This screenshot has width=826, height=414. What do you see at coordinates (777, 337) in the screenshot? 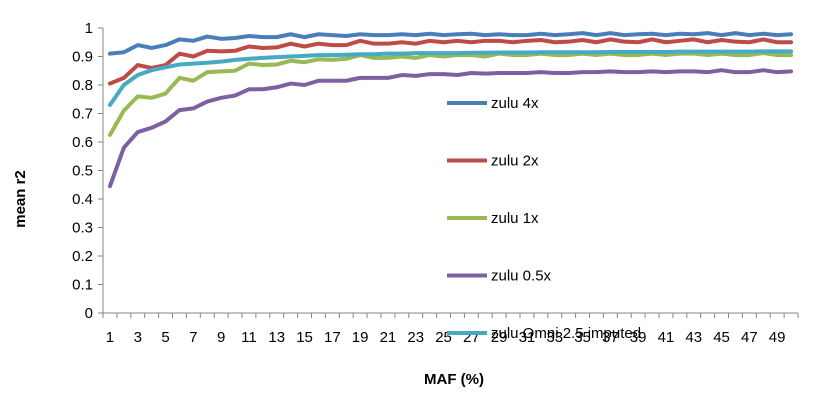
I see `x-tick-label: 49` at bounding box center [777, 337].